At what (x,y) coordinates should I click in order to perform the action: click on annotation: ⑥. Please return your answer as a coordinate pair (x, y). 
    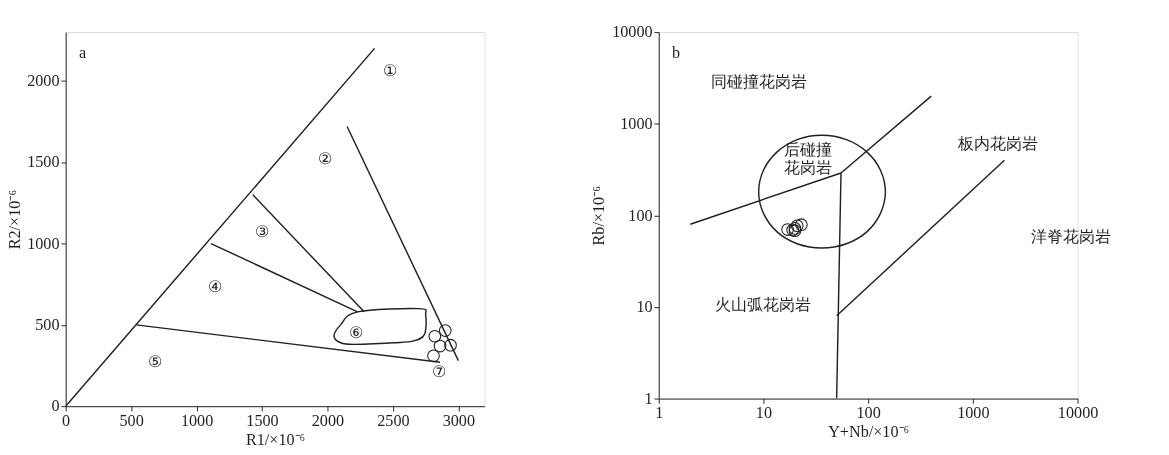
    Looking at the image, I should click on (356, 332).